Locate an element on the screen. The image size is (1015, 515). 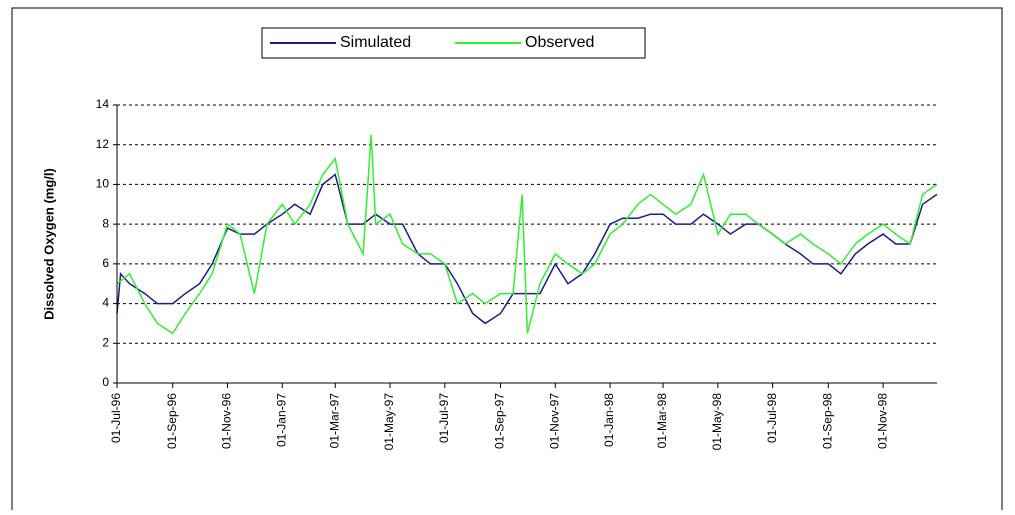
x-tick-label: 01-Jul-96 is located at coordinates (116, 418).